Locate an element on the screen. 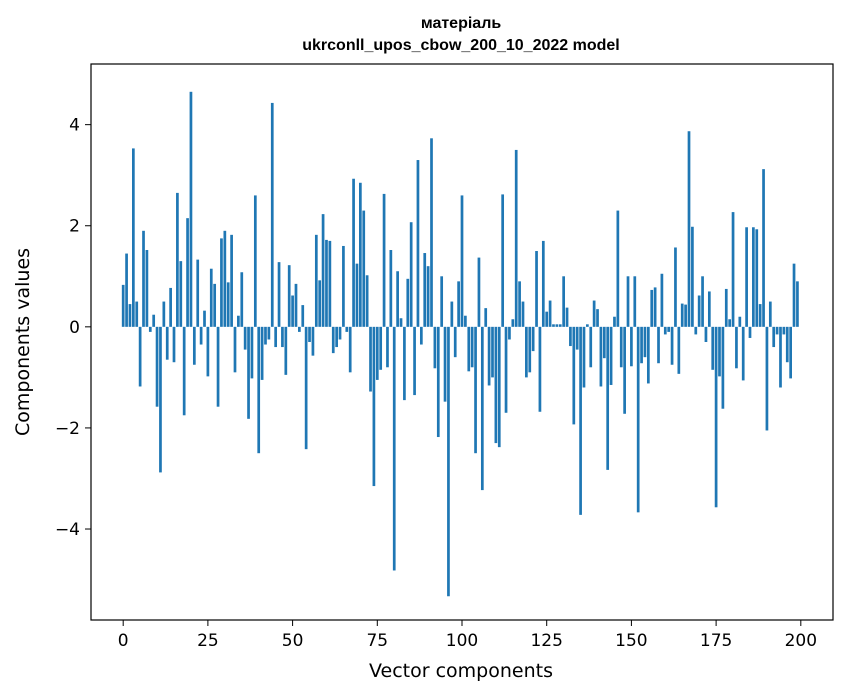  chart-title: матеріаль is located at coordinates (461, 23).